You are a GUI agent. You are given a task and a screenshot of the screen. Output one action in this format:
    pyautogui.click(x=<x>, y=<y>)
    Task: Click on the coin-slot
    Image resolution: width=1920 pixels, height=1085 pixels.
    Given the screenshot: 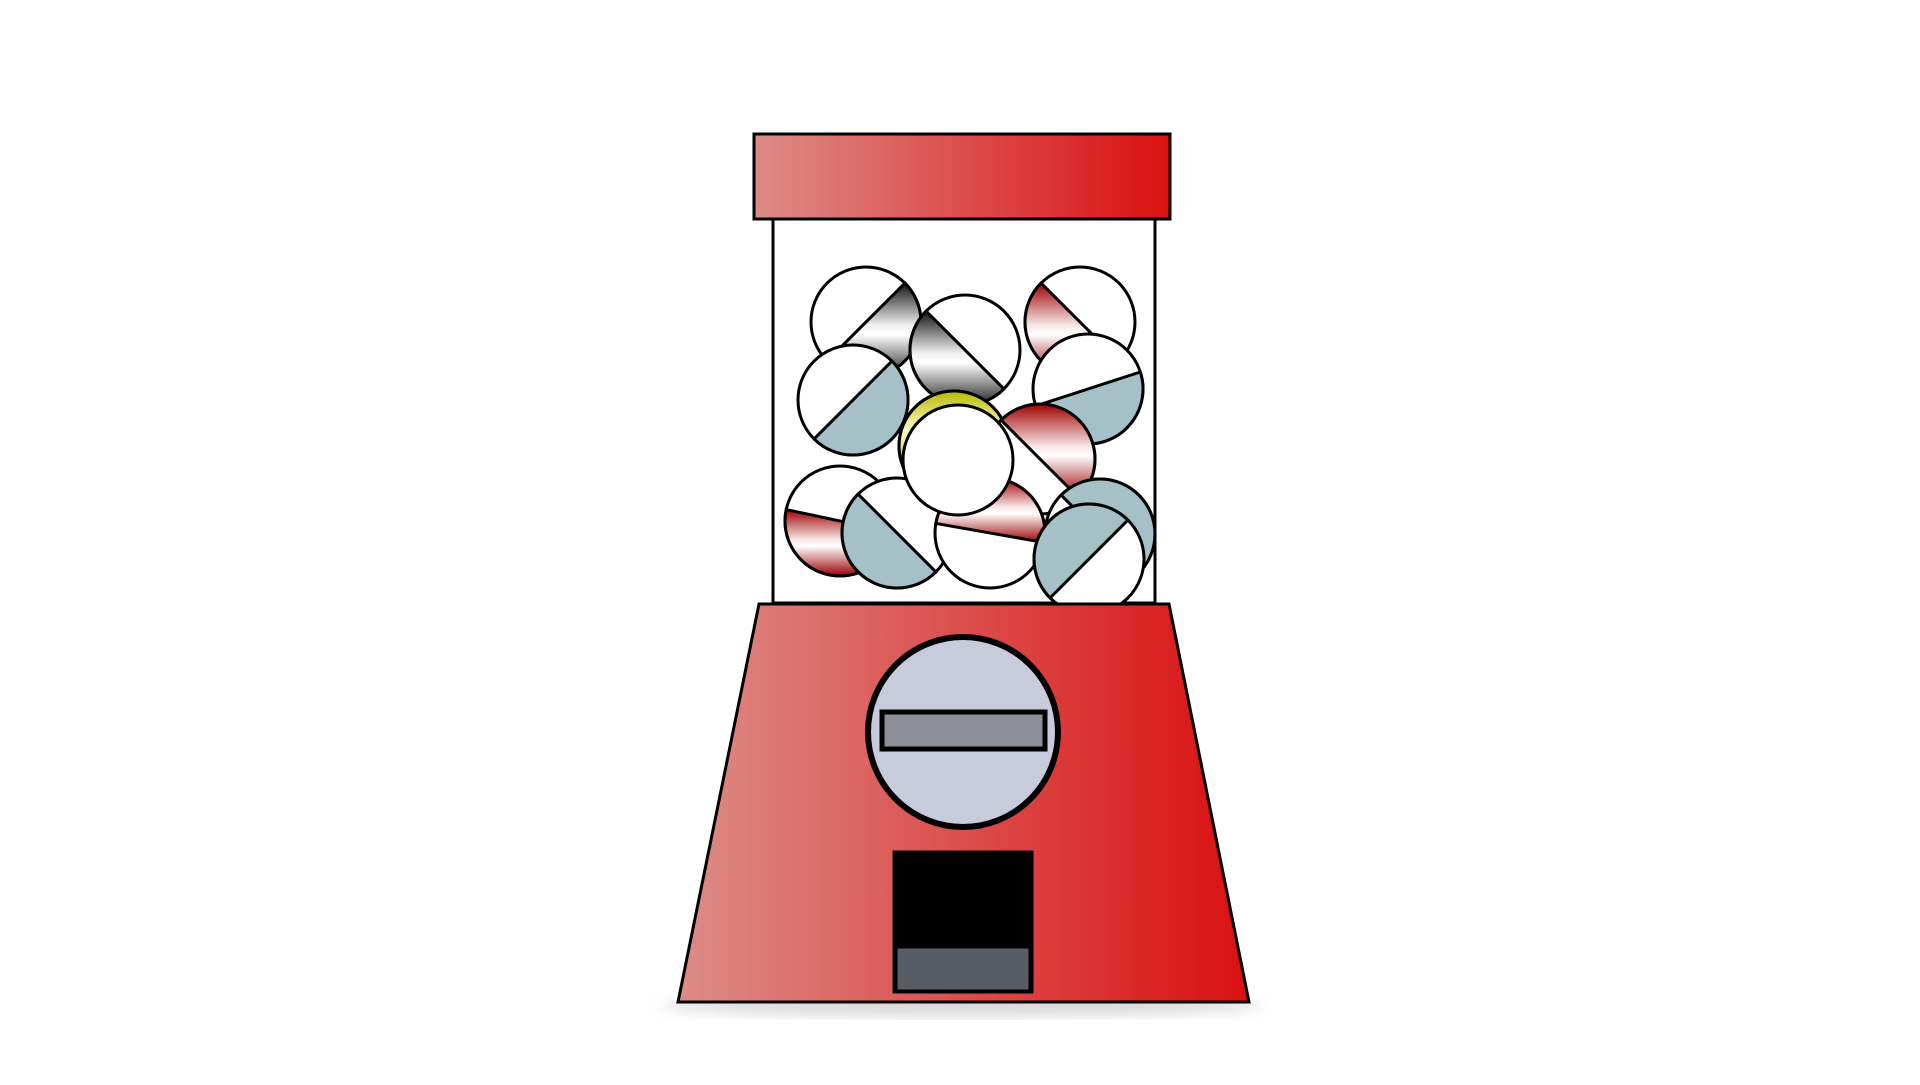 What is the action you would take?
    pyautogui.click(x=963, y=730)
    